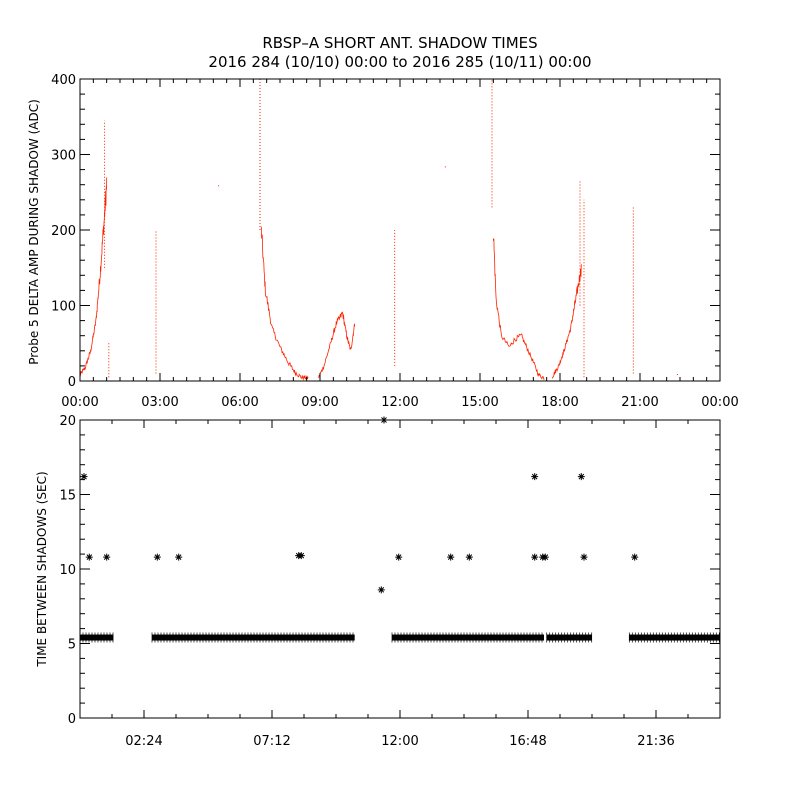 The height and width of the screenshot is (800, 800). What do you see at coordinates (67, 496) in the screenshot?
I see `bottom-y-tick-label: 15` at bounding box center [67, 496].